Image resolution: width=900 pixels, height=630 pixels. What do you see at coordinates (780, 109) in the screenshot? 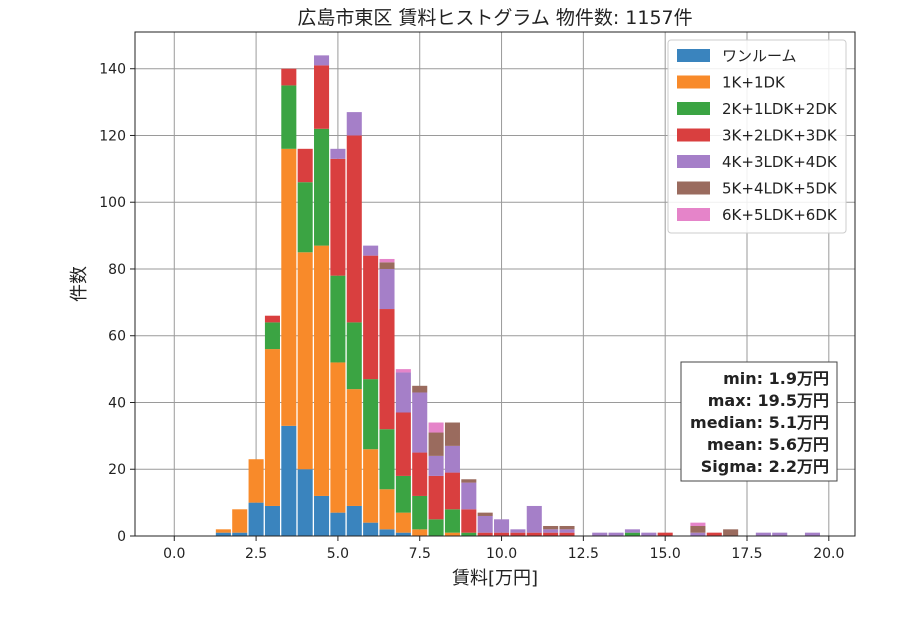
I see `legend-label: 2K+1LDK+2DK` at bounding box center [780, 109].